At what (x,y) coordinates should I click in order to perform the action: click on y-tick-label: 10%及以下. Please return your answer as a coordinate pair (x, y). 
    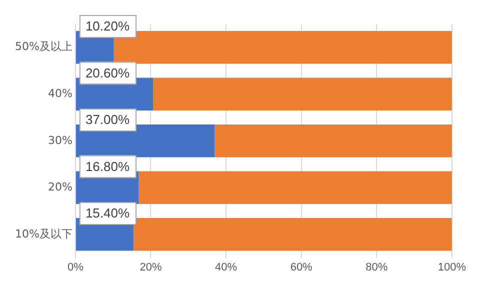
    Looking at the image, I should click on (43, 233).